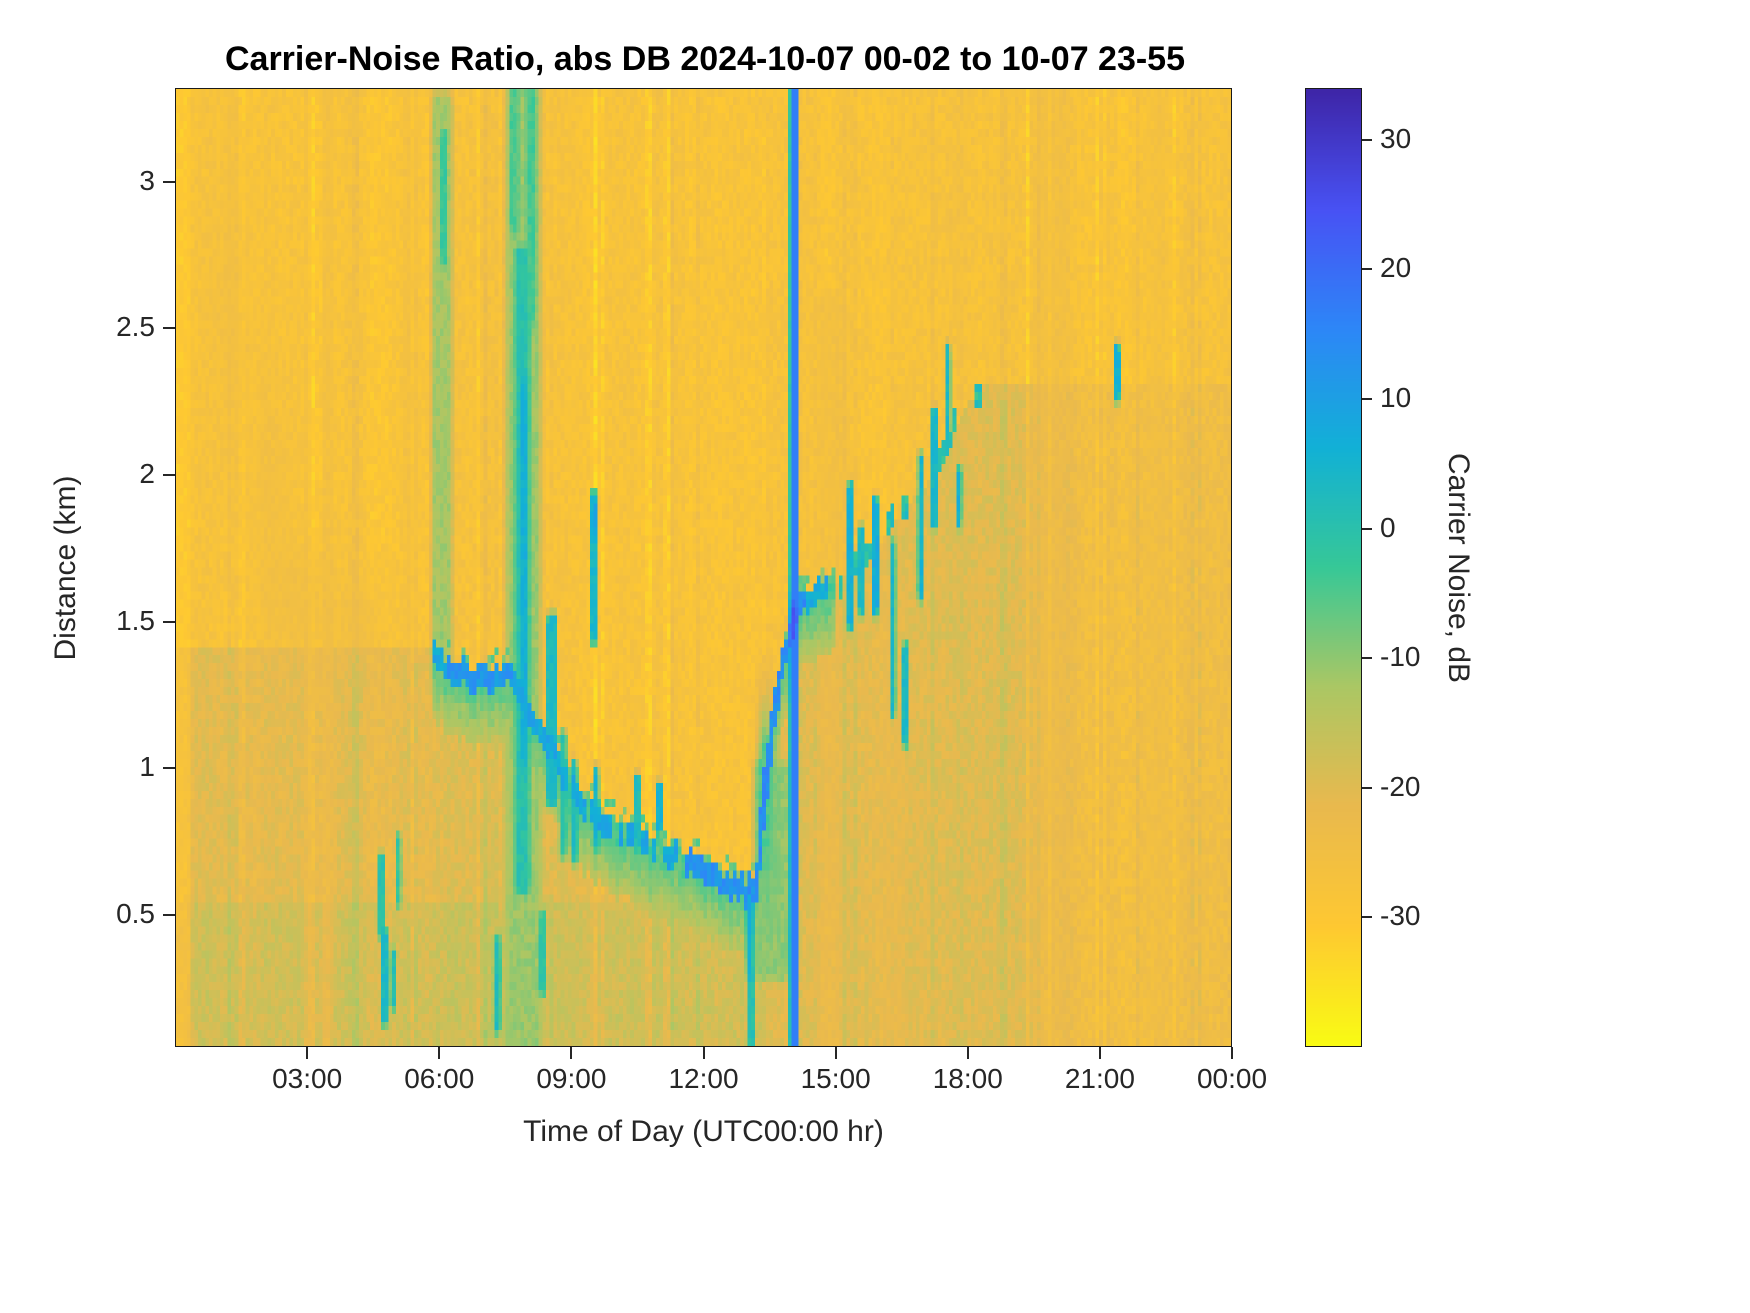 The height and width of the screenshot is (1313, 1750). What do you see at coordinates (135, 620) in the screenshot?
I see `y-tick-label: 1.5` at bounding box center [135, 620].